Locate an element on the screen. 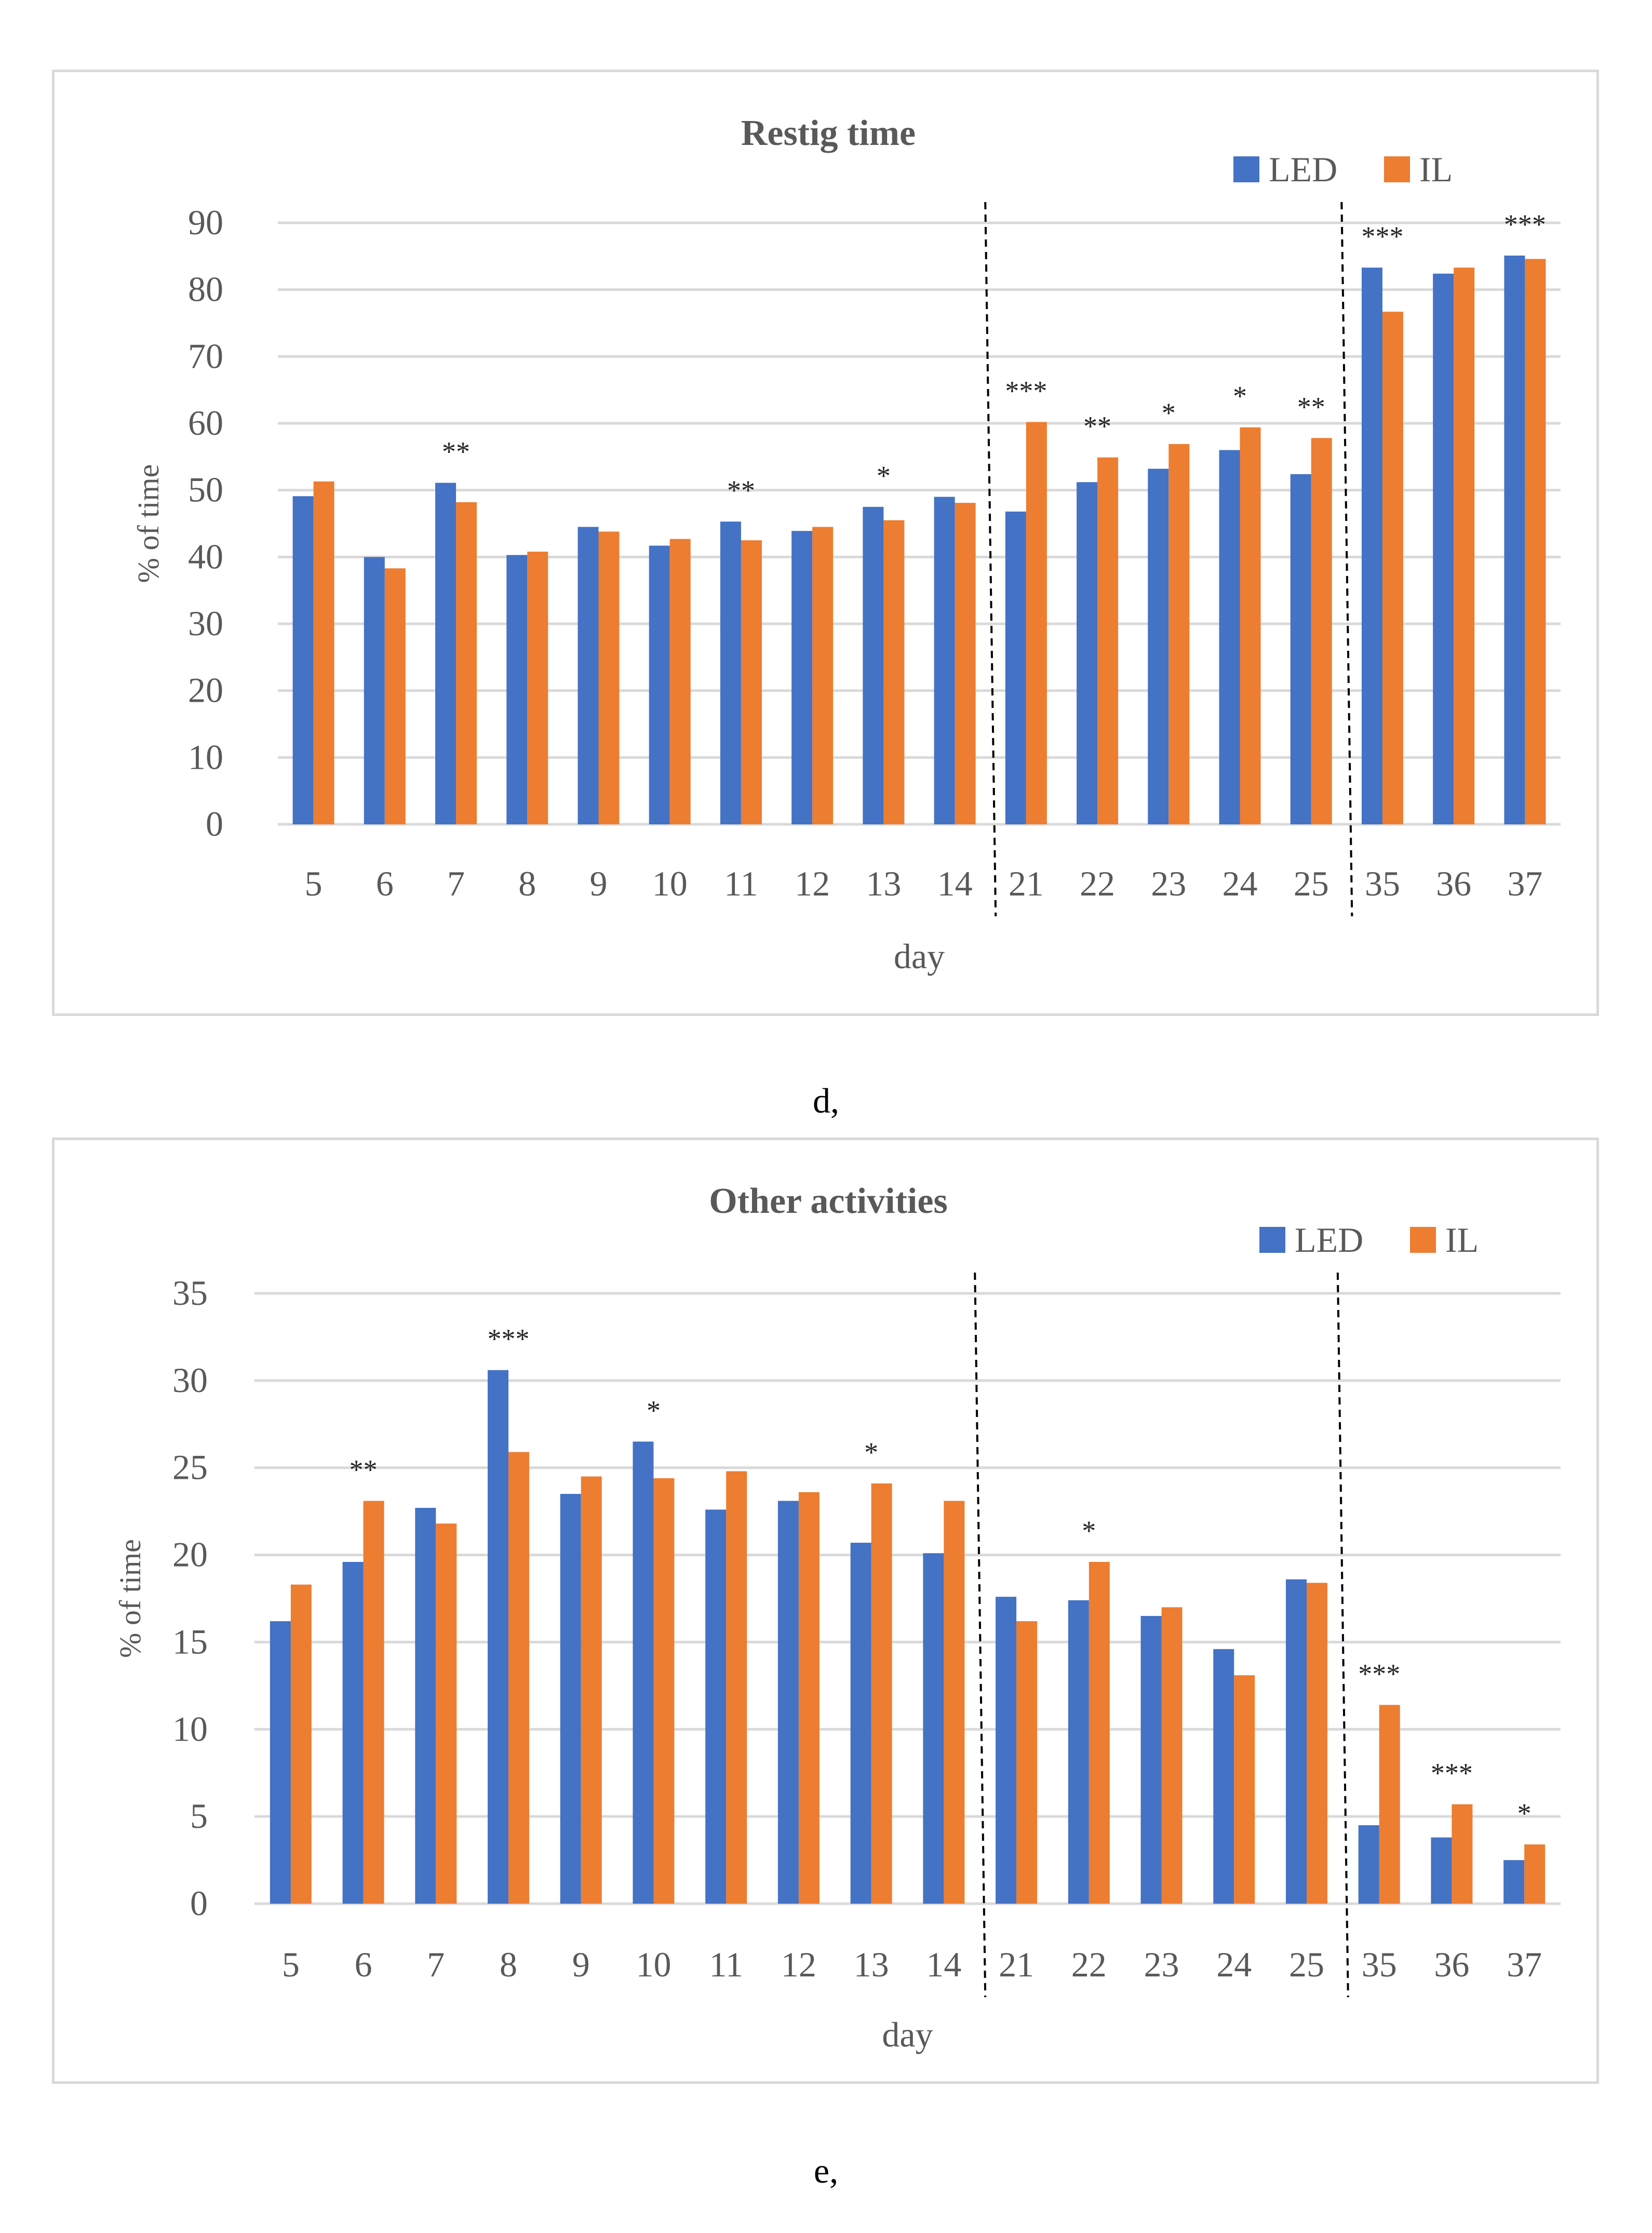  y-tick-label: 60 is located at coordinates (205, 423).